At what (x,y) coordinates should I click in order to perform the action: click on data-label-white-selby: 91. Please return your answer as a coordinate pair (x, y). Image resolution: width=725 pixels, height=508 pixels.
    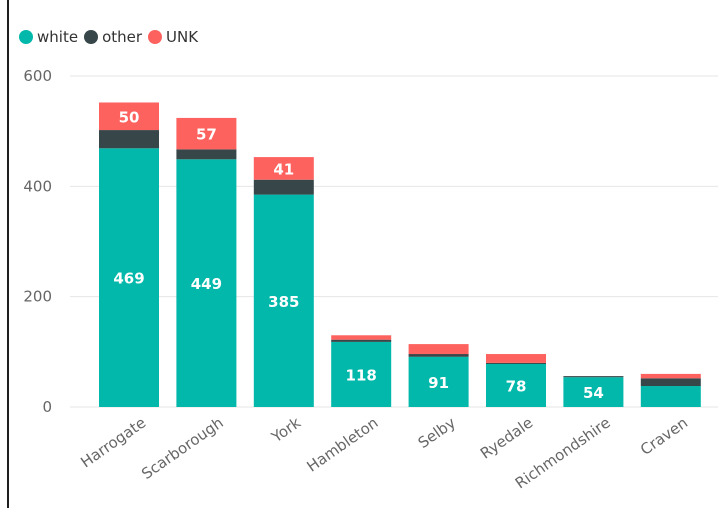
    Looking at the image, I should click on (438, 383).